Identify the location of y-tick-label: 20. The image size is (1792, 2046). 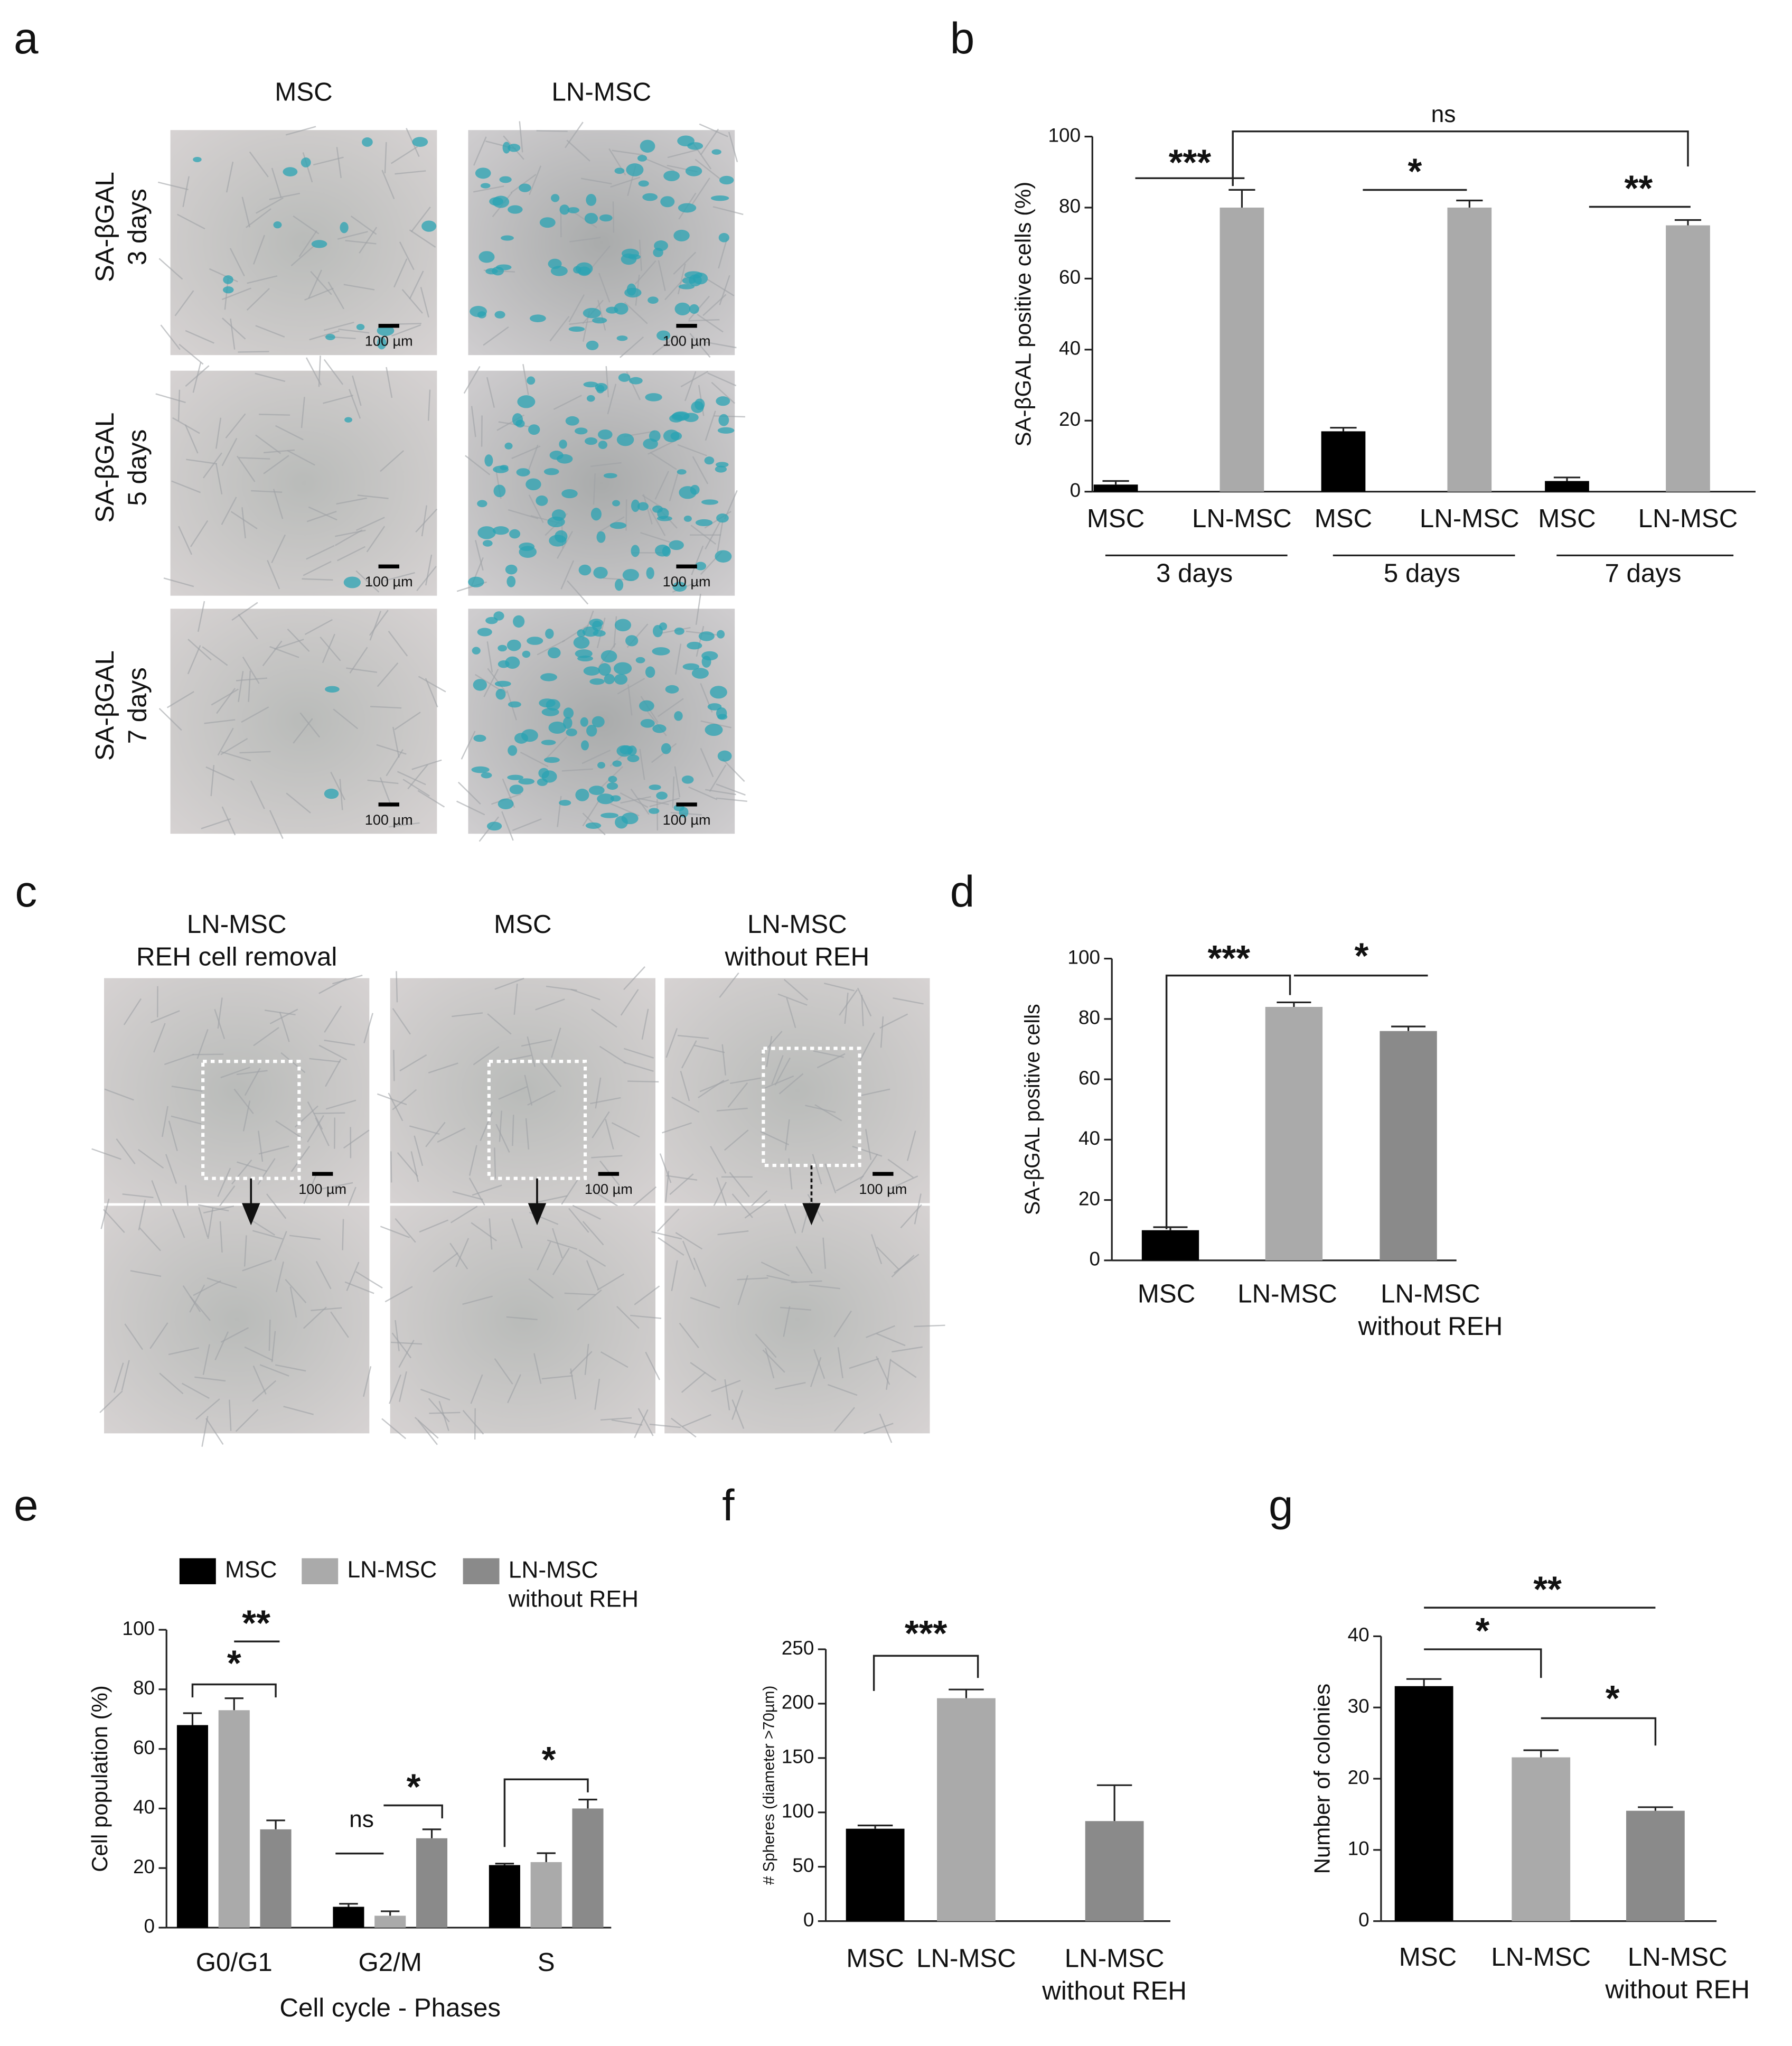
(1070, 419).